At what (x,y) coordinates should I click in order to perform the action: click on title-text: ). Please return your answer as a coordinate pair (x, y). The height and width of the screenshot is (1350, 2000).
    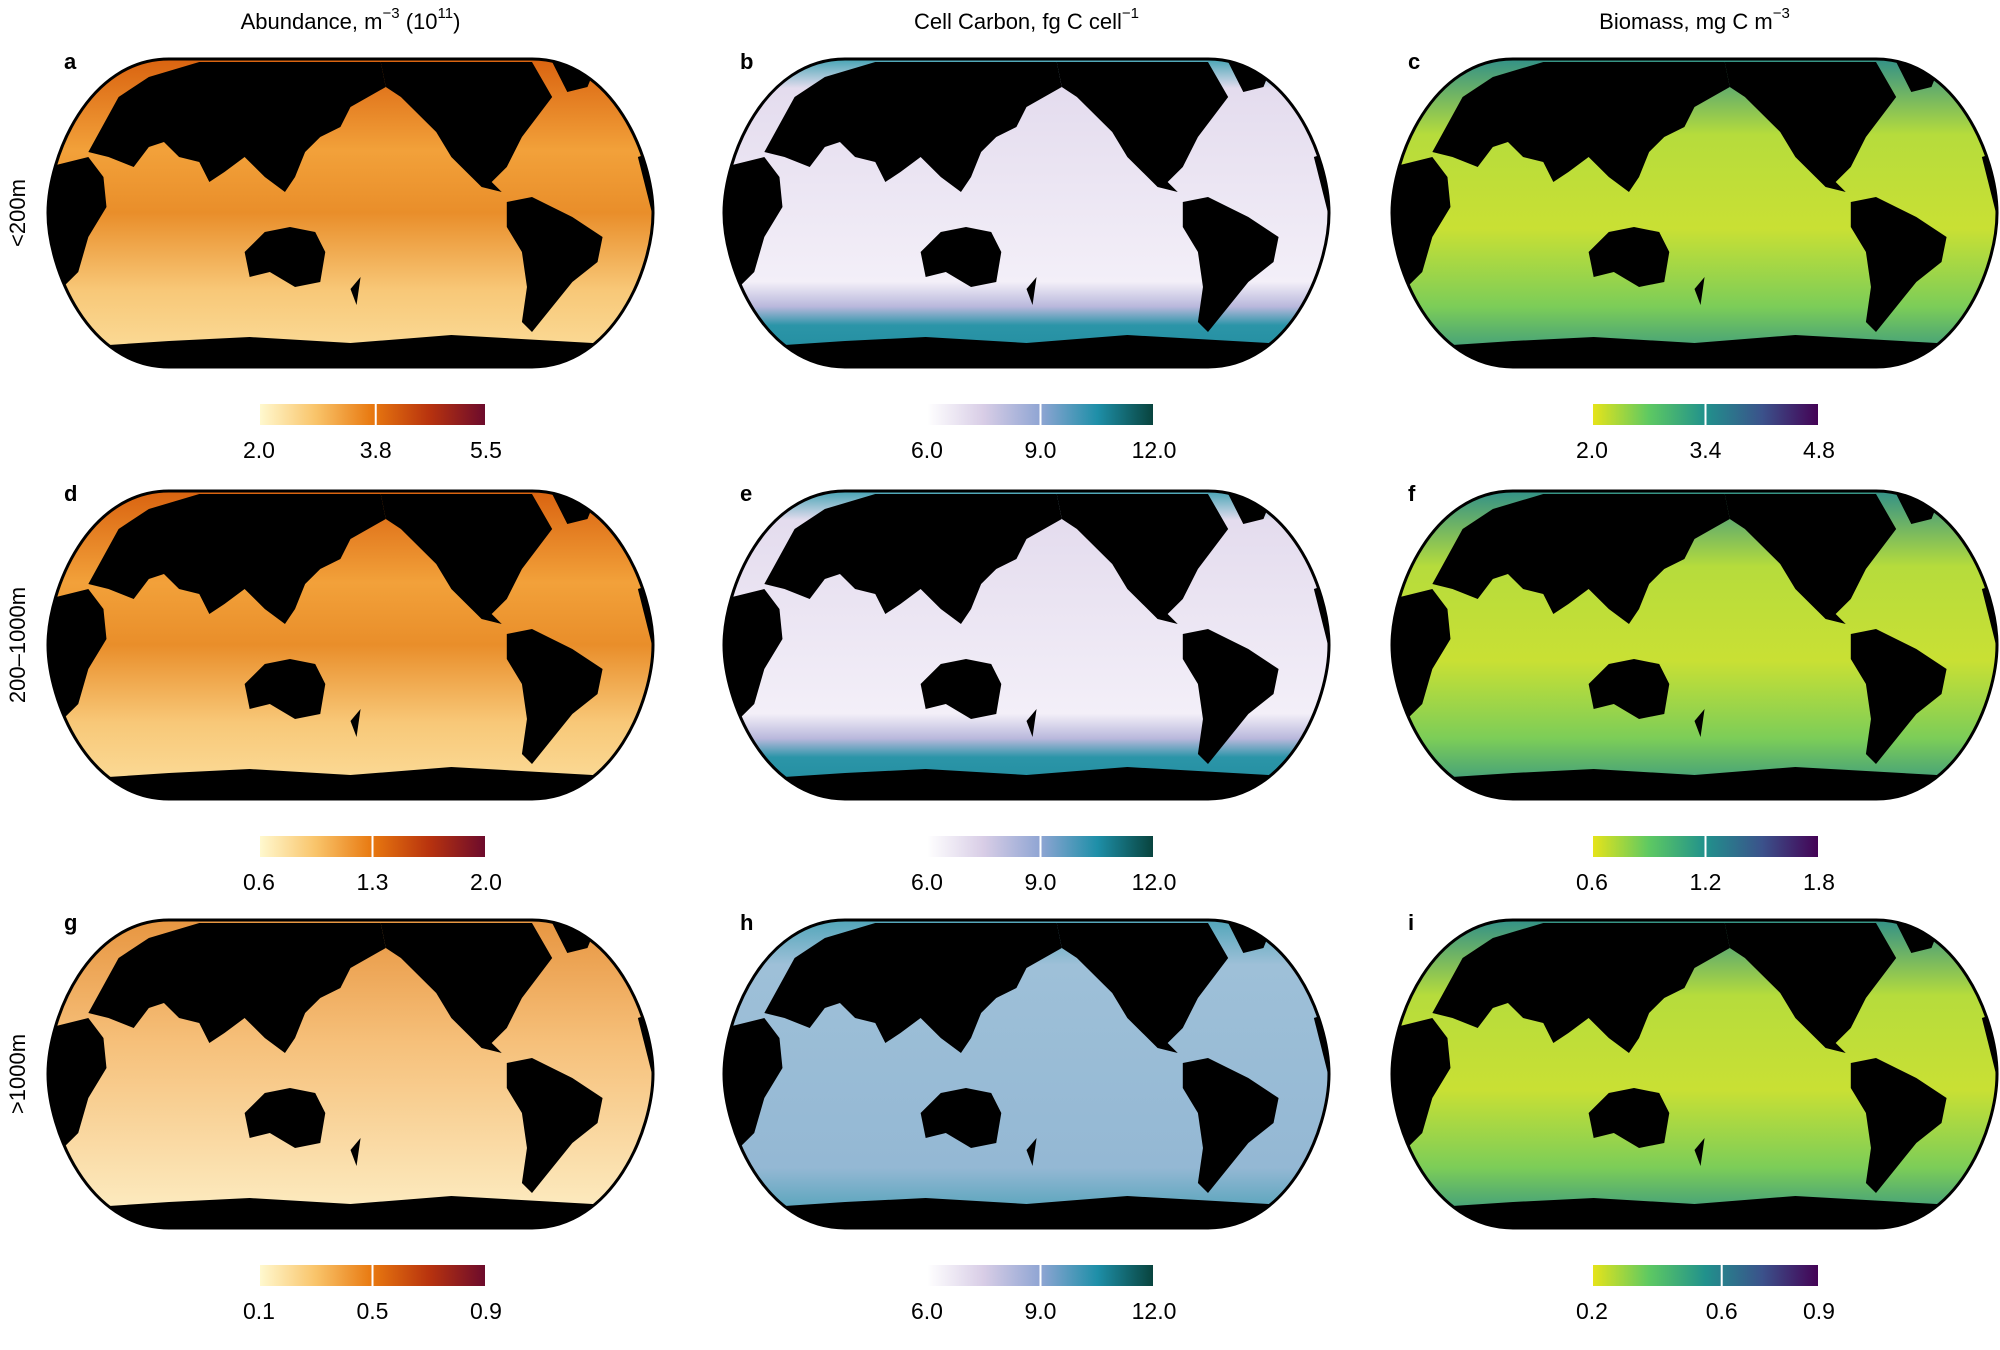
    Looking at the image, I should click on (456, 21).